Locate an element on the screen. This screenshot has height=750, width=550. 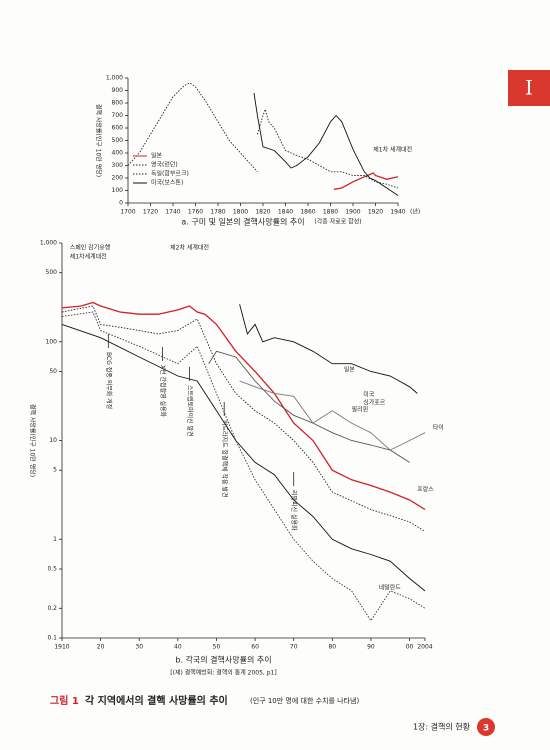
annotation: 제2차 세계대전 is located at coordinates (189, 248).